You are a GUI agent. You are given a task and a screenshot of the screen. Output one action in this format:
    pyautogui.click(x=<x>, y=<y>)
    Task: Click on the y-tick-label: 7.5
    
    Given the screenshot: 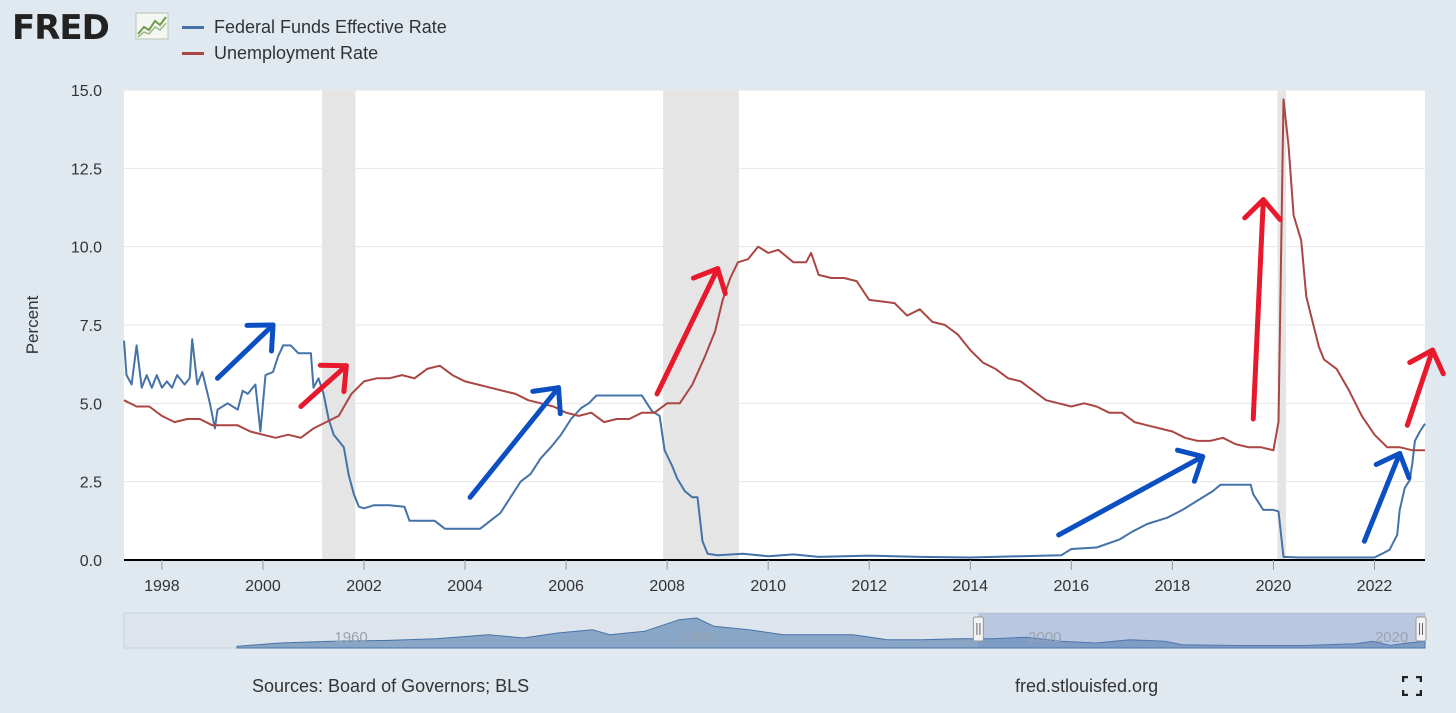 What is the action you would take?
    pyautogui.click(x=91, y=326)
    